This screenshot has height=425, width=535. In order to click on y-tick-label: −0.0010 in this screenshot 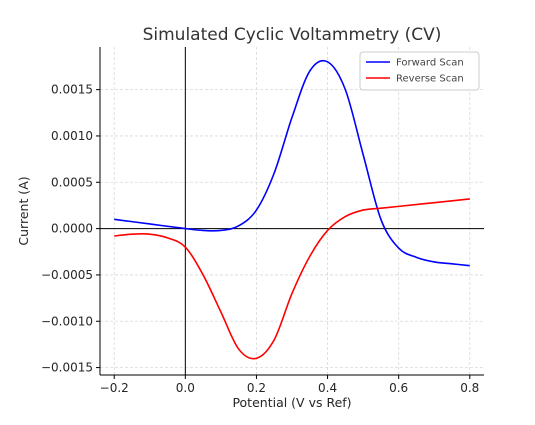, I will do `click(67, 321)`.